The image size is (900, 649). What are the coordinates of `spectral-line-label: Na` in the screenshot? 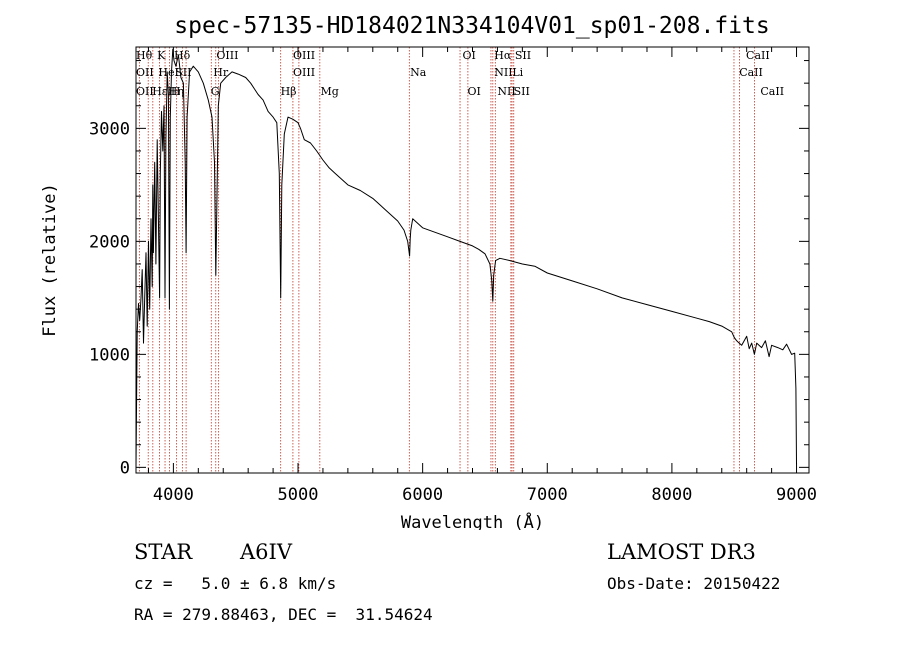 It's located at (418, 72).